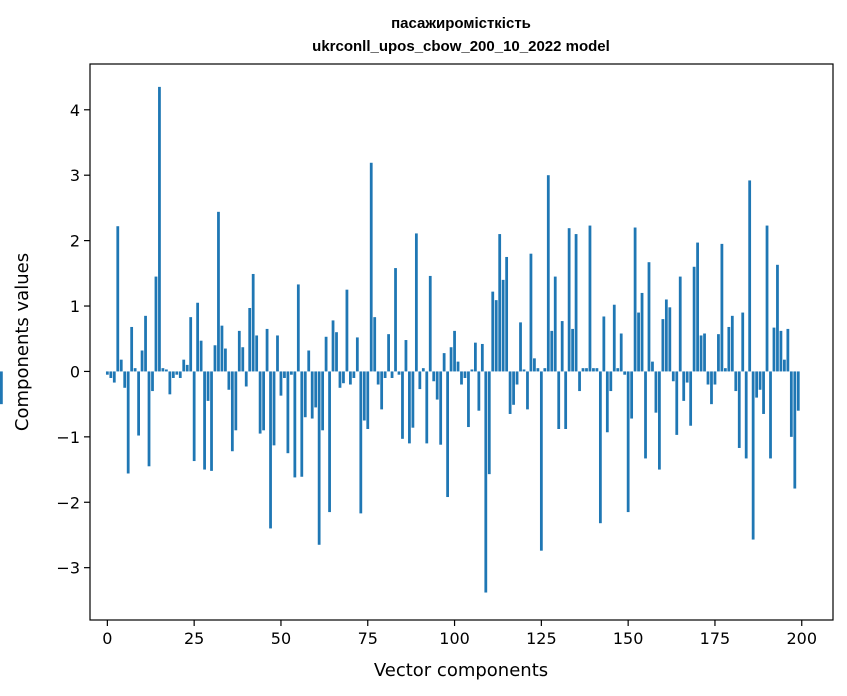 Image resolution: width=847 pixels, height=696 pixels. I want to click on x-tick-label: 100, so click(454, 638).